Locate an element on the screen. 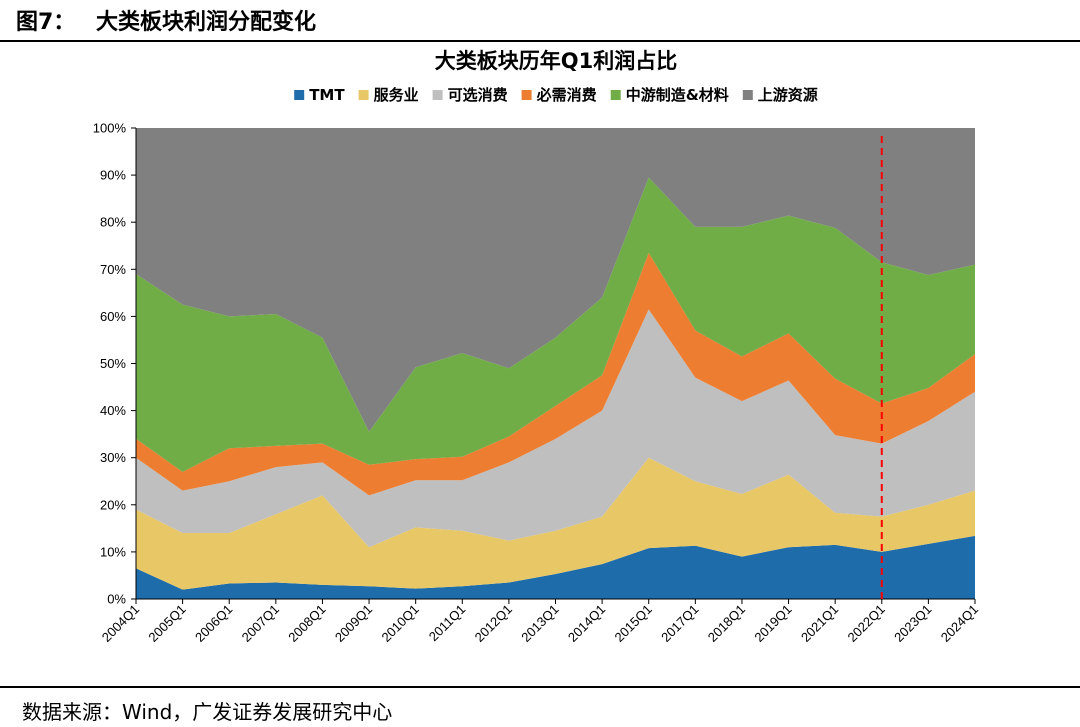  y-tick-label: 50% is located at coordinates (113, 363).